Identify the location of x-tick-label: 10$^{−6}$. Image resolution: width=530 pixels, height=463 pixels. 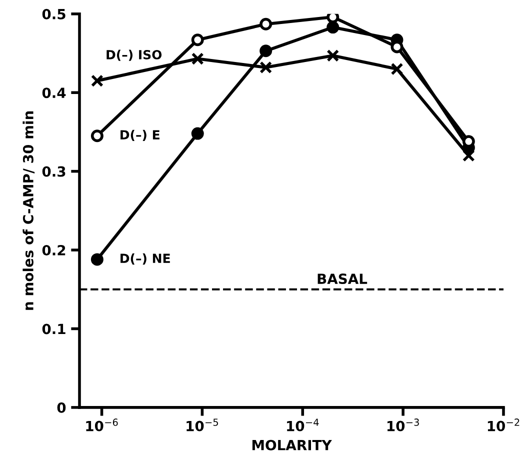
(102, 425).